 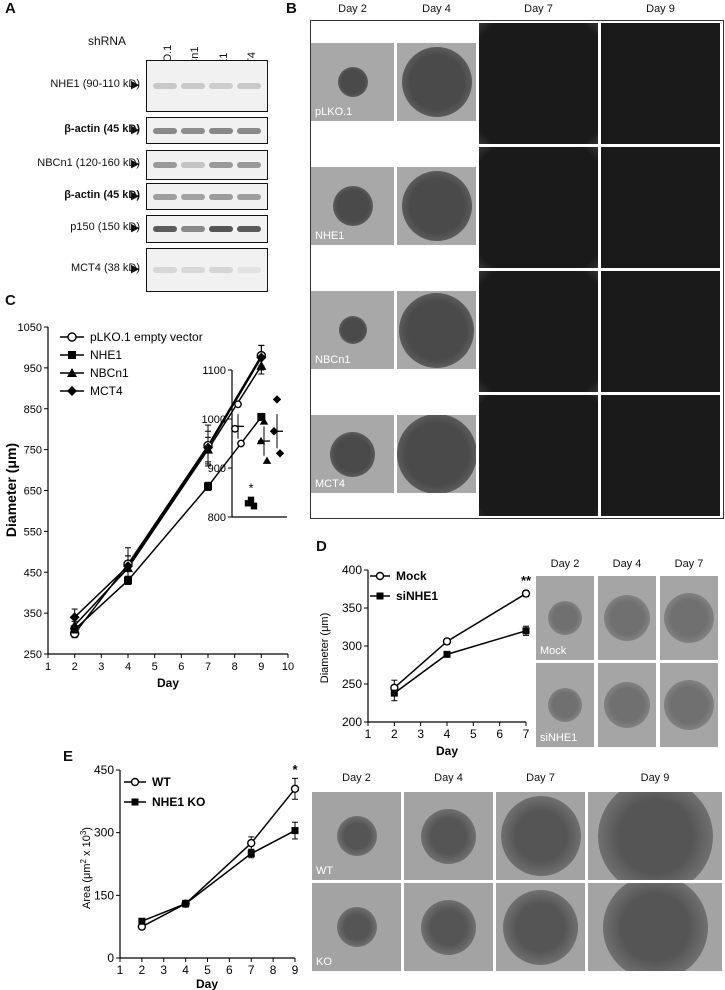 I want to click on micrograph-tile: NBCn1, so click(x=352, y=330).